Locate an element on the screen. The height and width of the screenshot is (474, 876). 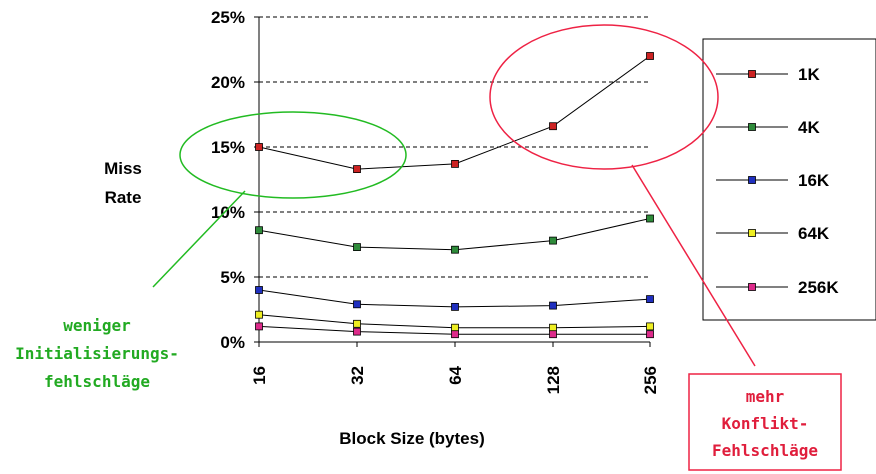
x-tick-label: 128 is located at coordinates (553, 380).